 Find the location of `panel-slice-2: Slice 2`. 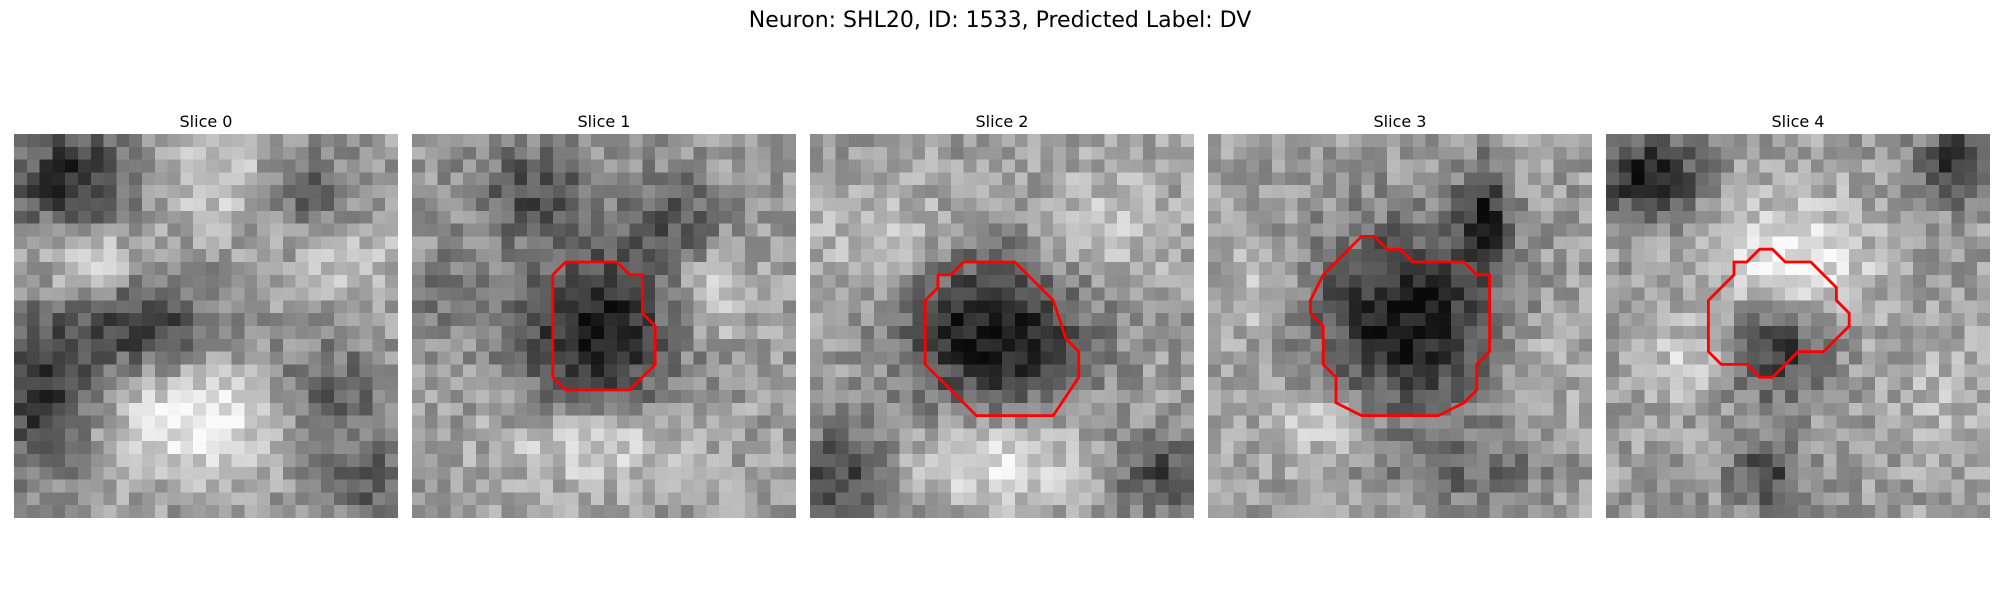

panel-slice-2: Slice 2 is located at coordinates (1002, 314).